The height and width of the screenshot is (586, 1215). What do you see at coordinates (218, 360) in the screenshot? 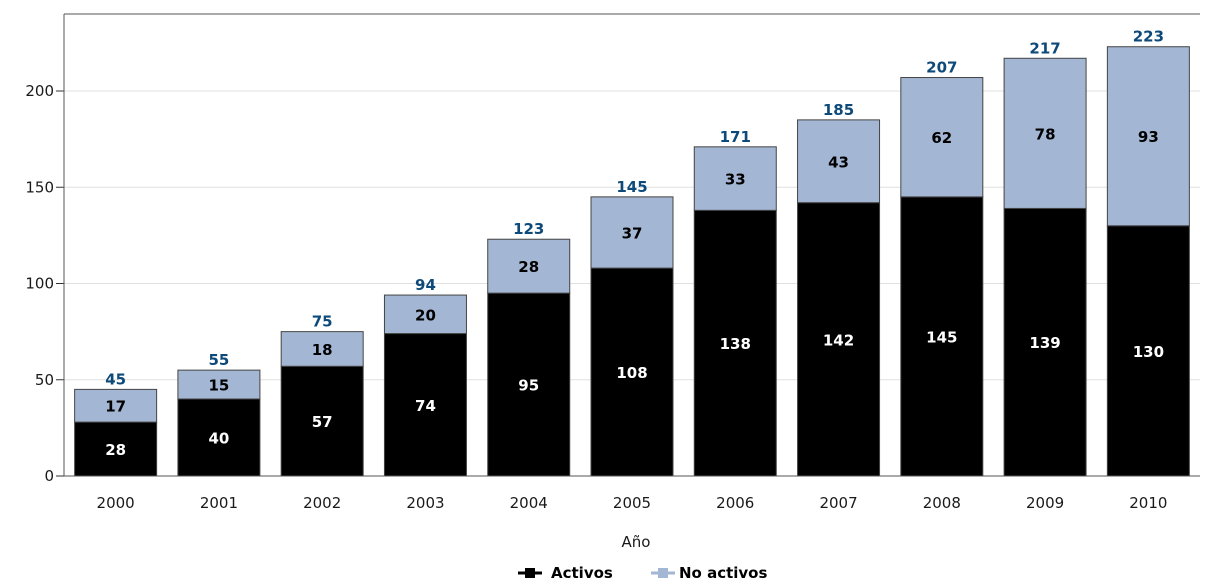
I see `total-label: 55` at bounding box center [218, 360].